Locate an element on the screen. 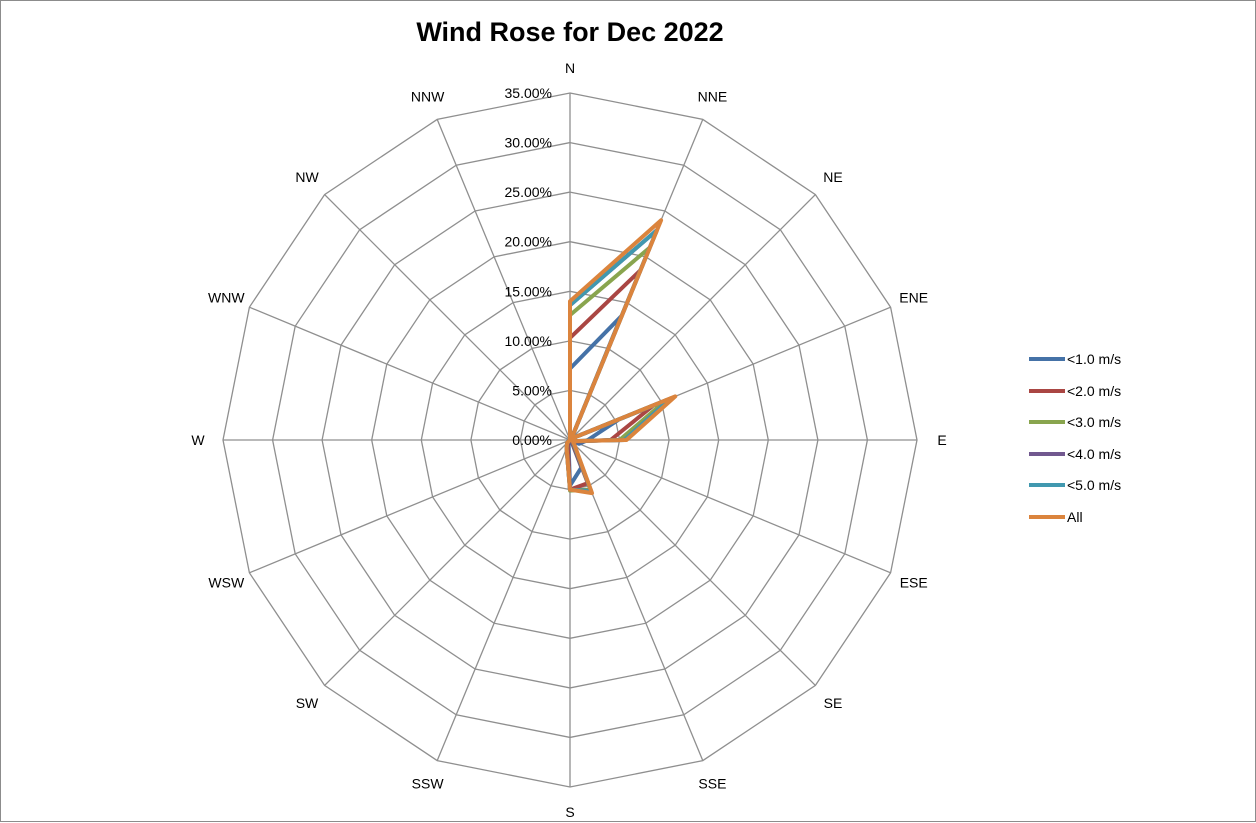  series-line is located at coordinates (621, 357).